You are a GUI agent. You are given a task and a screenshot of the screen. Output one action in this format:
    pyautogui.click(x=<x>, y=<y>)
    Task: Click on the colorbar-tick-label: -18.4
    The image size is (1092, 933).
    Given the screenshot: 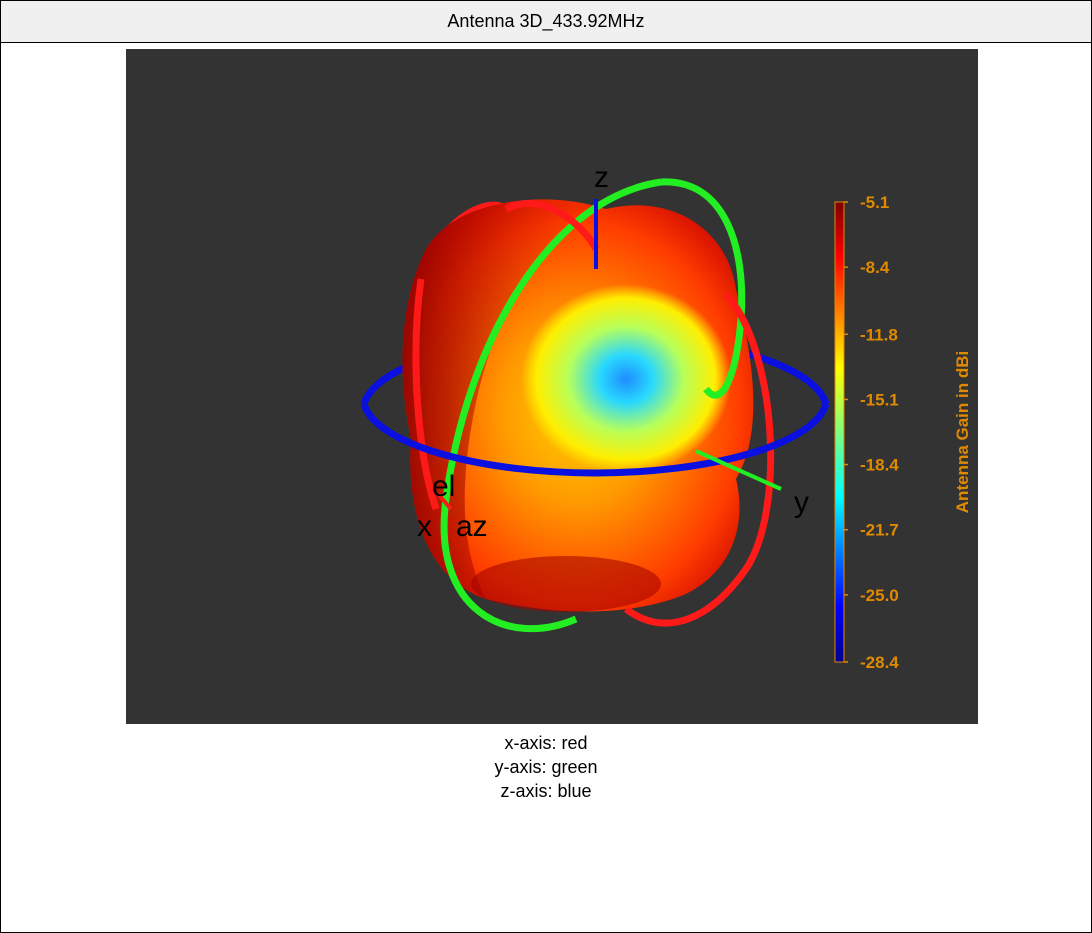 What is the action you would take?
    pyautogui.click(x=879, y=465)
    